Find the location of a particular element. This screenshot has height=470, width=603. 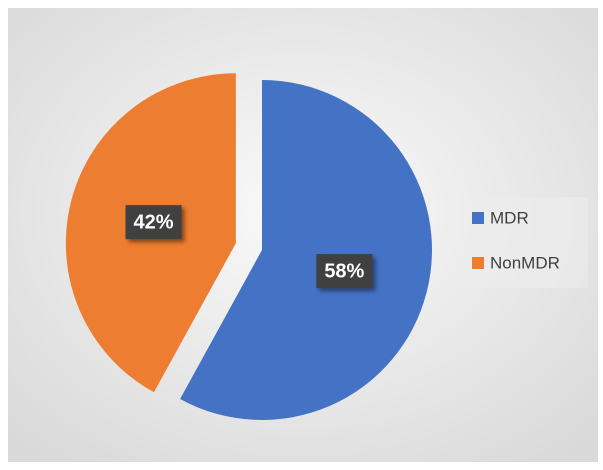

legend-label: MDR is located at coordinates (509, 217).